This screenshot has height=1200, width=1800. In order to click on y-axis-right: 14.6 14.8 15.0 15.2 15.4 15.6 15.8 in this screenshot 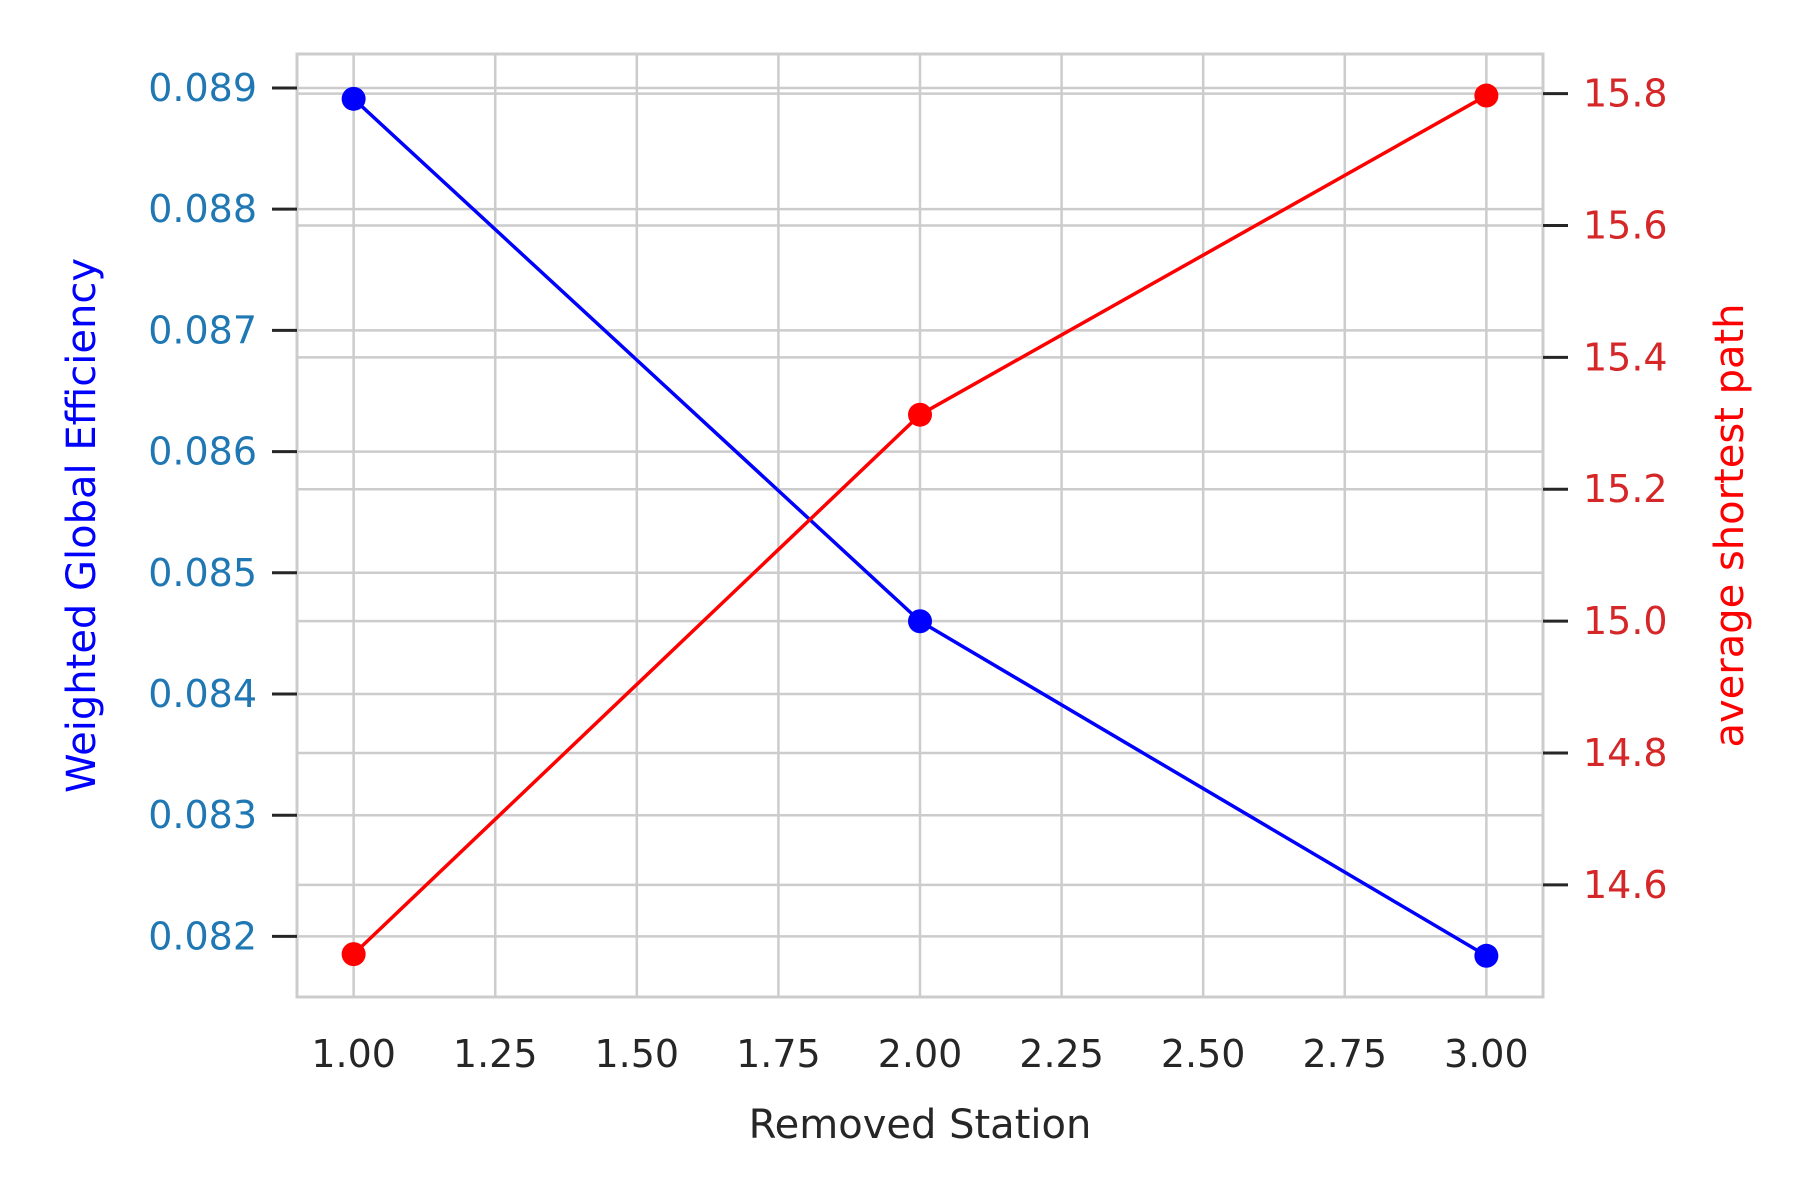, I will do `click(1605, 489)`.